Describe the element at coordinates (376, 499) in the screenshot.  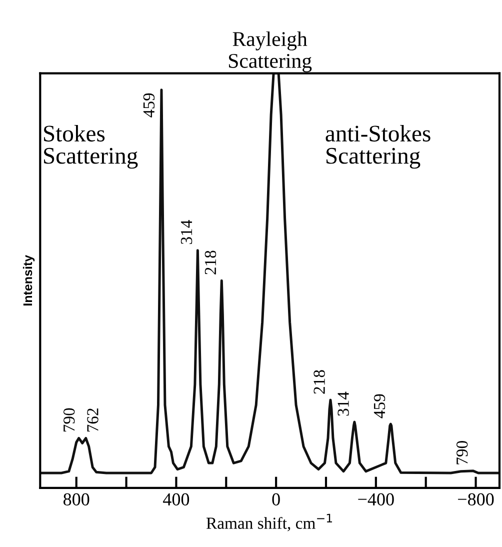
I see `x-tick-label: −400` at that location.